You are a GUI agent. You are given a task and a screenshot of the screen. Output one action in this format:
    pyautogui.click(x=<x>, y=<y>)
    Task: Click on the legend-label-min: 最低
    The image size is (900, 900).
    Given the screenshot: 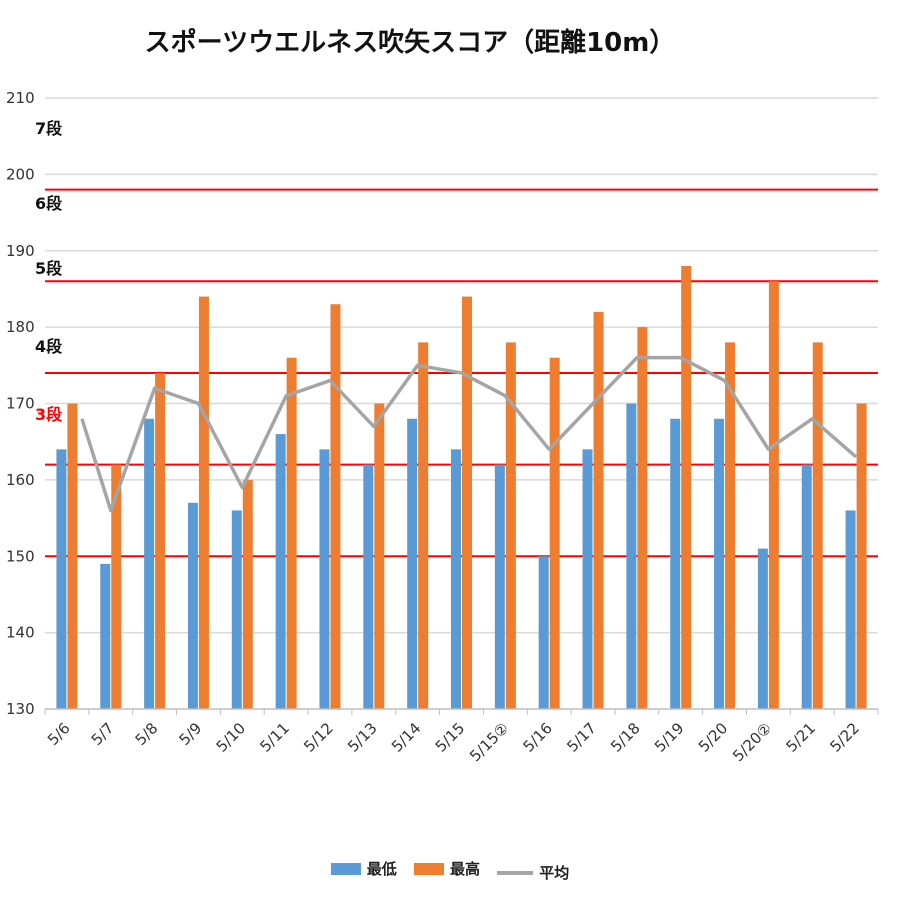 What is the action you would take?
    pyautogui.click(x=381, y=869)
    